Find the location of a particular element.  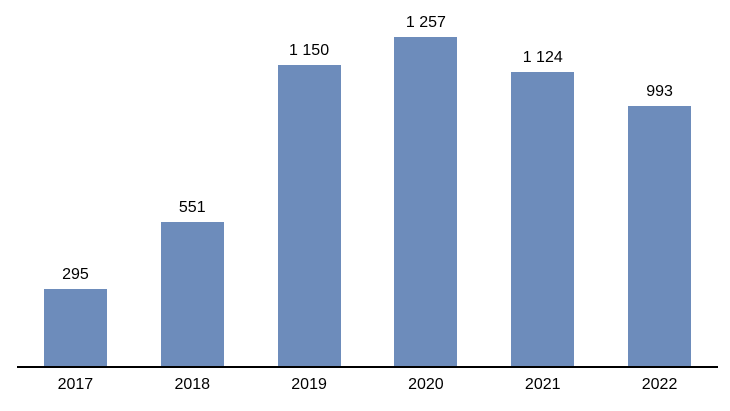

bar-value-label: 551 is located at coordinates (192, 207).